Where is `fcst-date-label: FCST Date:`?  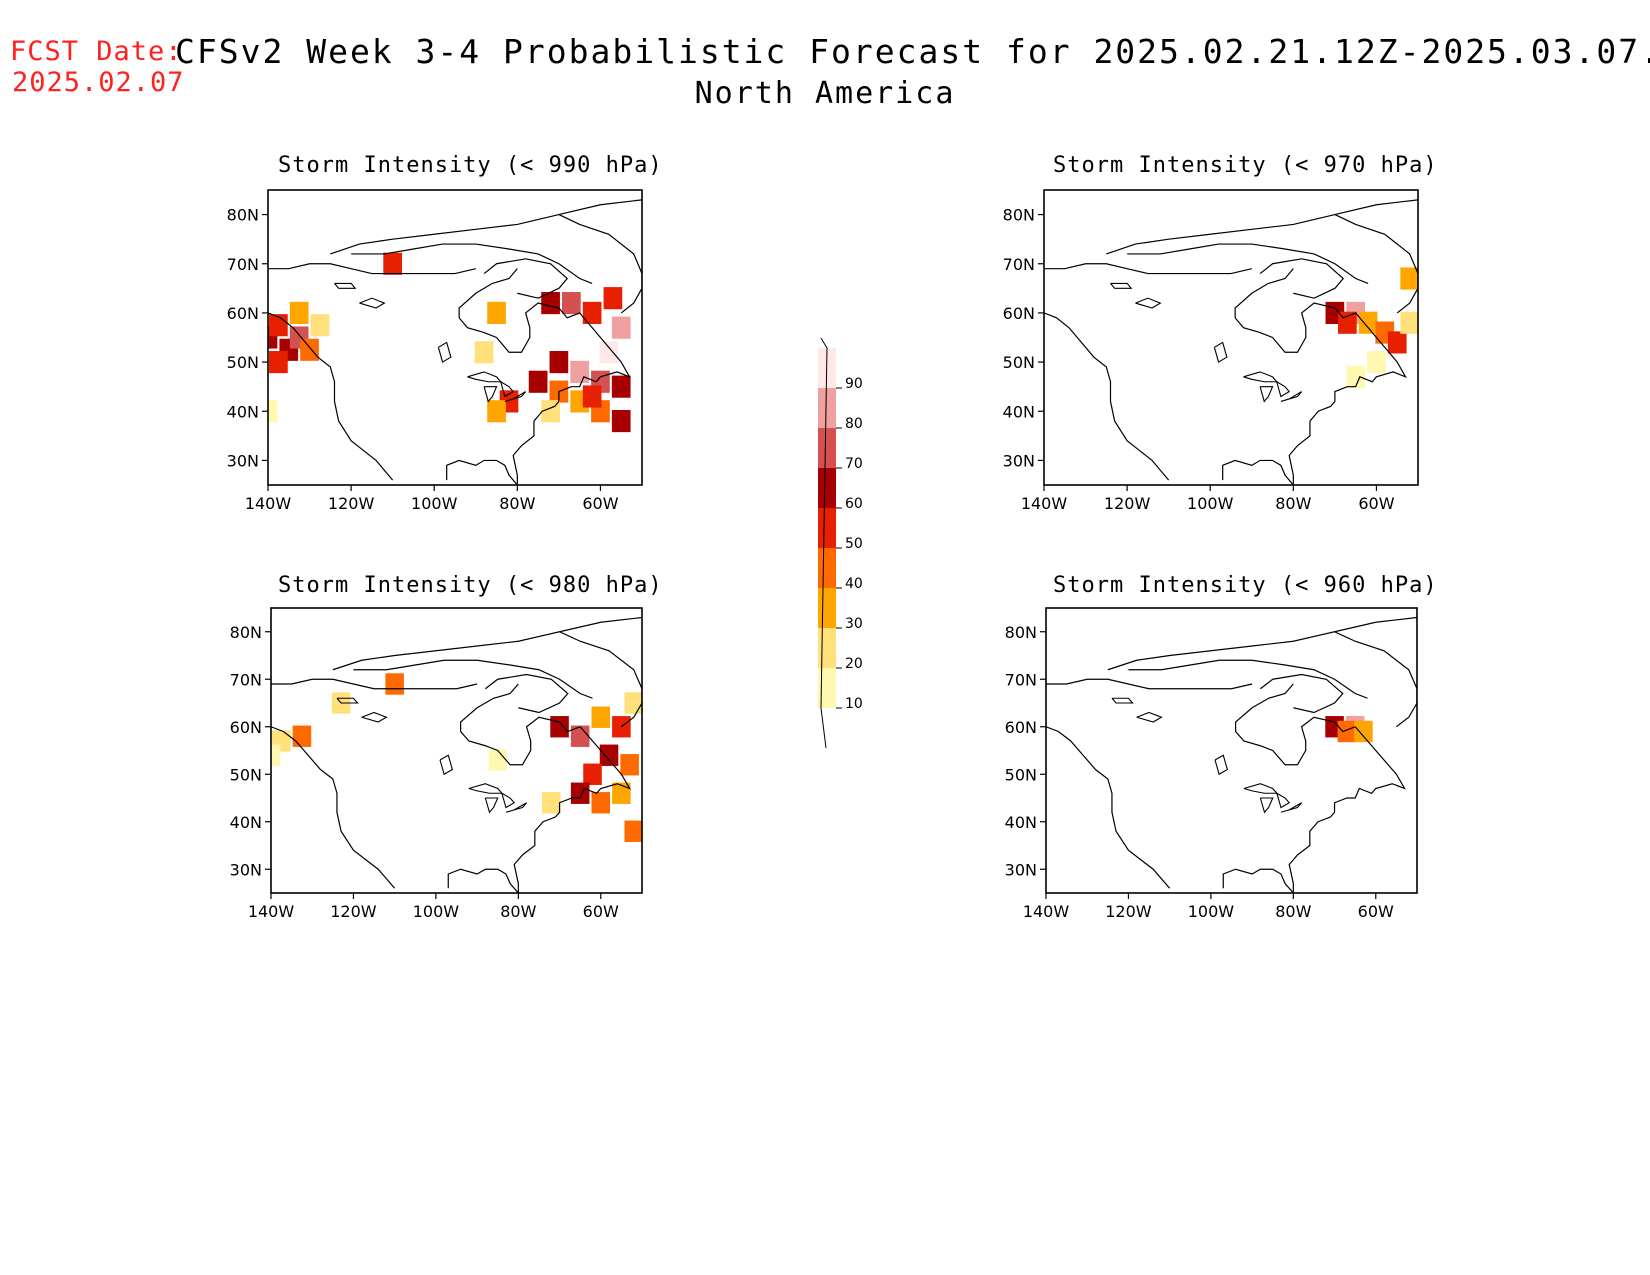
fcst-date-label: FCST Date: is located at coordinates (96, 51).